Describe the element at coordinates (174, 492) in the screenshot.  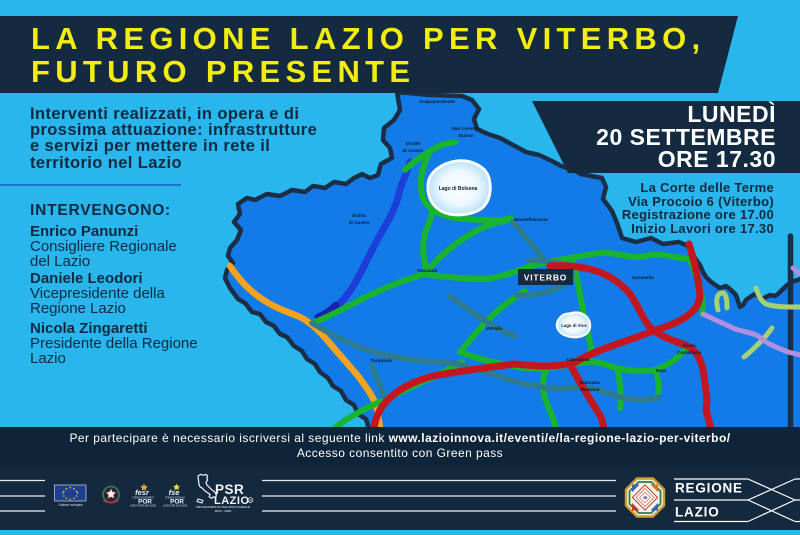
I see `svg-text: fse` at that location.